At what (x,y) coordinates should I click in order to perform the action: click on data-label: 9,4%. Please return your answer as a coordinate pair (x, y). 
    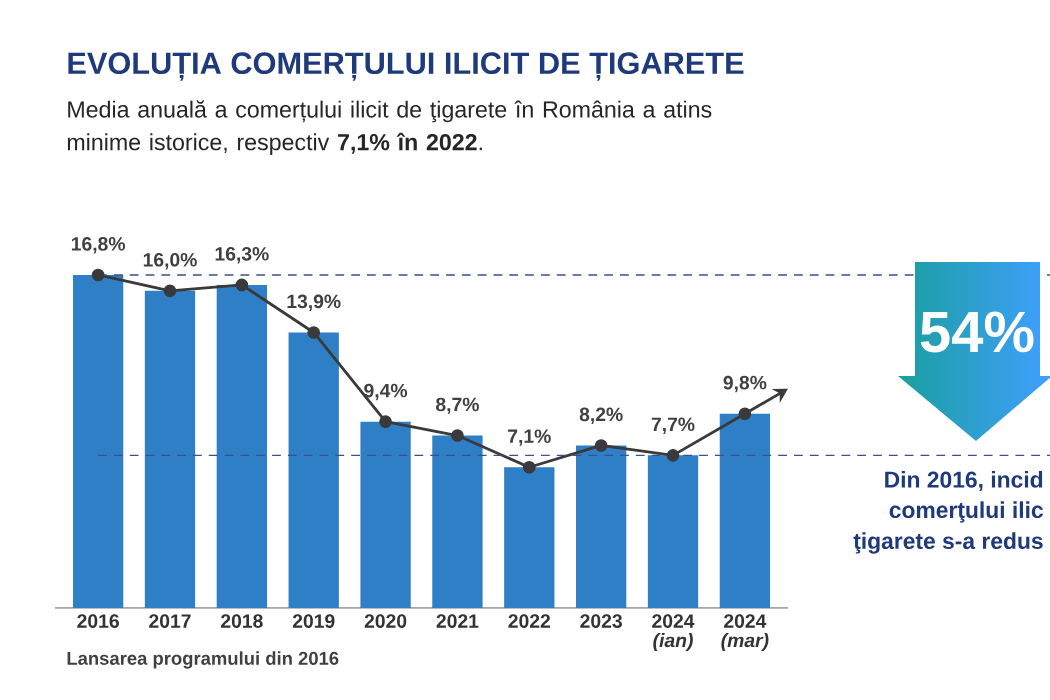
    Looking at the image, I should click on (386, 392).